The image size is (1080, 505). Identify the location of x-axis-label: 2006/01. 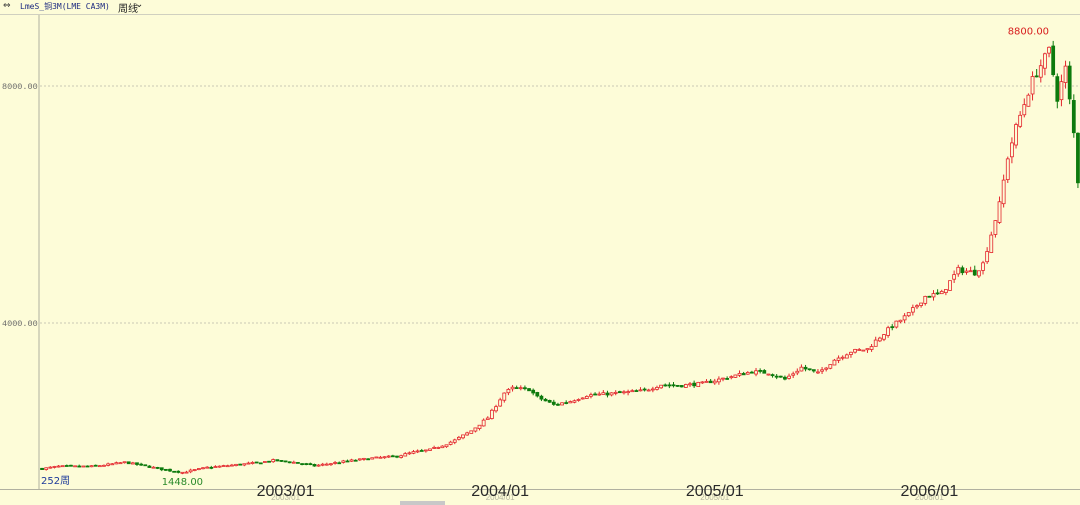
(929, 491).